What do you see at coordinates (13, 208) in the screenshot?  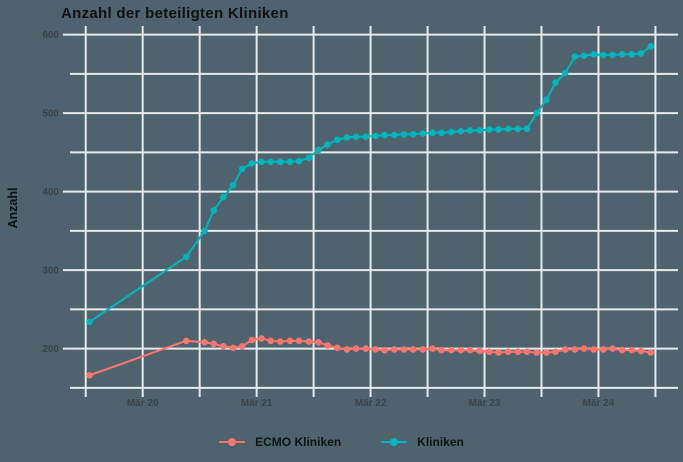 I see `y-axis-title: Anzahl` at bounding box center [13, 208].